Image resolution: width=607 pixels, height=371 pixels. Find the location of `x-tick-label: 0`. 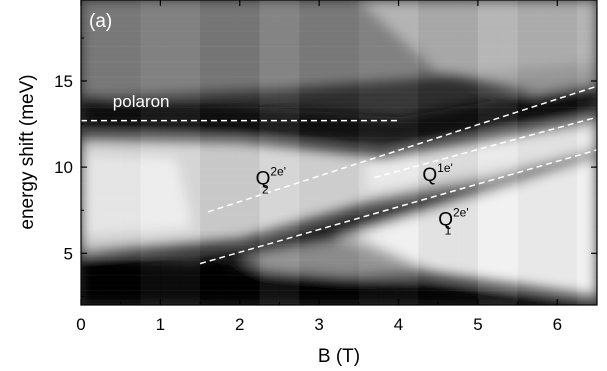

x-tick-label: 0 is located at coordinates (80, 324).